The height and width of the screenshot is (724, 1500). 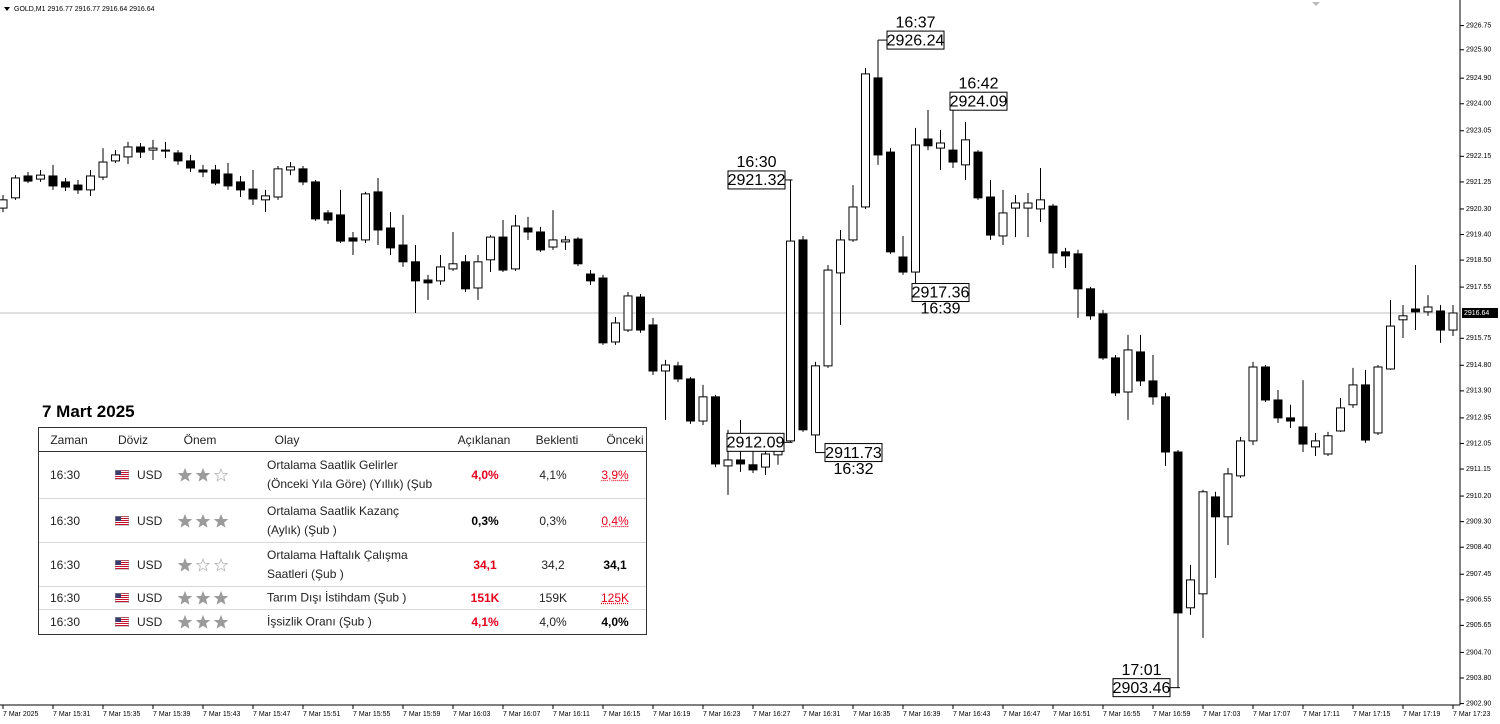 What do you see at coordinates (615, 598) in the screenshot?
I see `previous: 125K` at bounding box center [615, 598].